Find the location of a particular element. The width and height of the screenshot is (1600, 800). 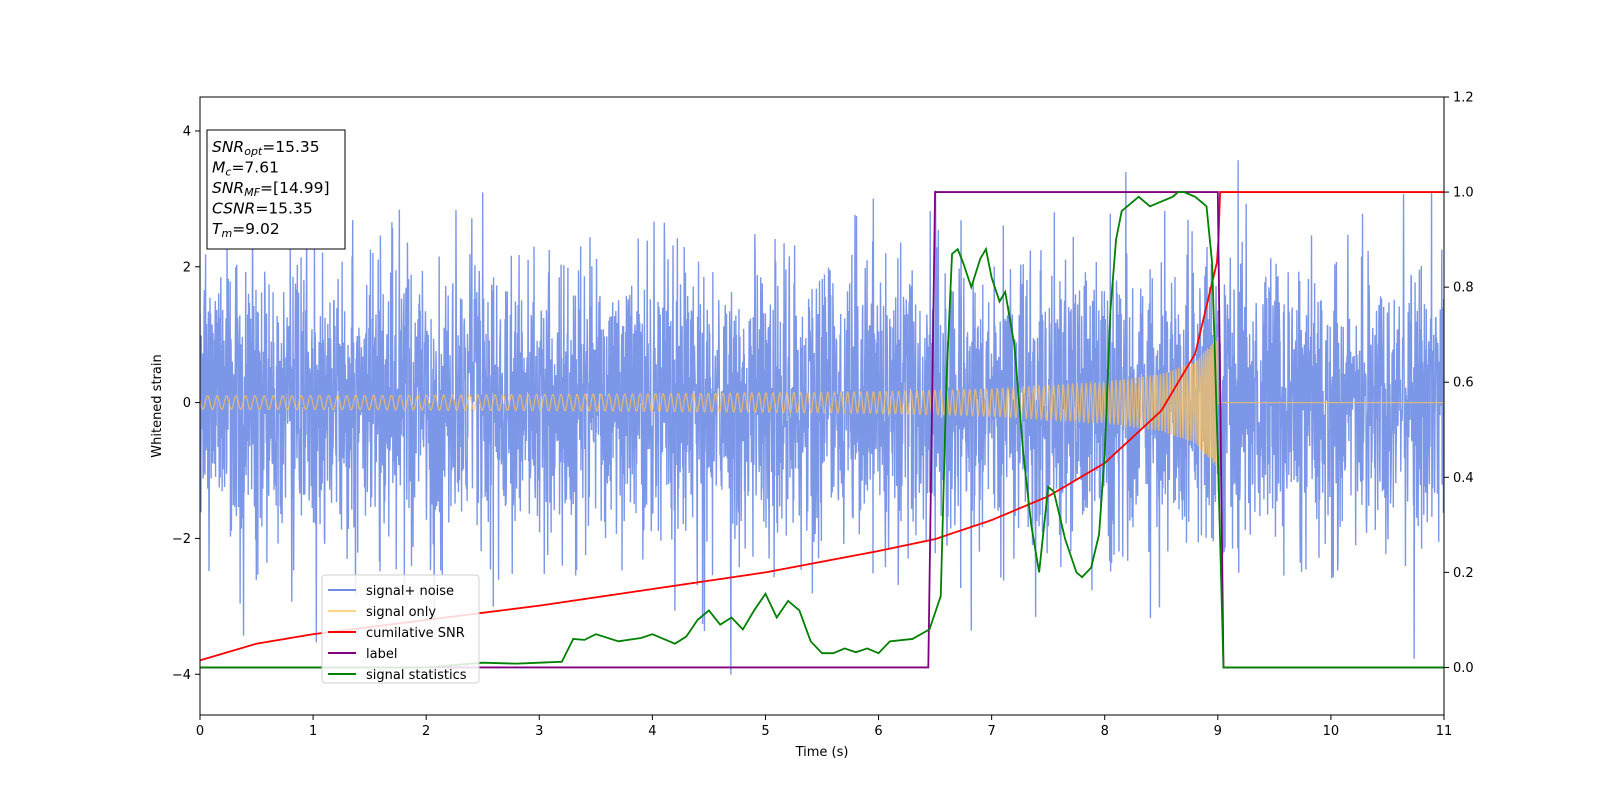

y-tick-label-left: 2 is located at coordinates (187, 267).